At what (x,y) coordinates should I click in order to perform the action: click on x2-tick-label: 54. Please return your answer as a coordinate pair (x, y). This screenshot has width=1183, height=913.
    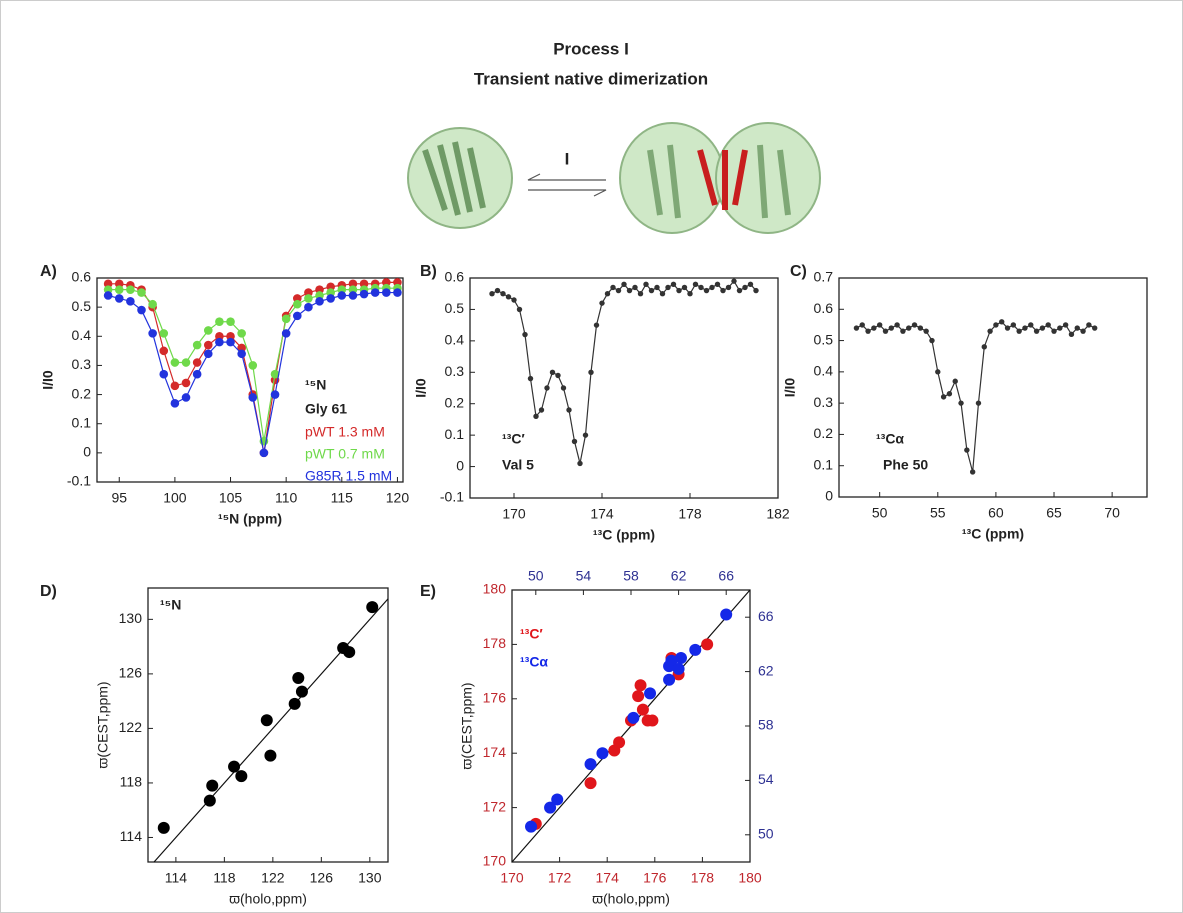
    Looking at the image, I should click on (584, 576).